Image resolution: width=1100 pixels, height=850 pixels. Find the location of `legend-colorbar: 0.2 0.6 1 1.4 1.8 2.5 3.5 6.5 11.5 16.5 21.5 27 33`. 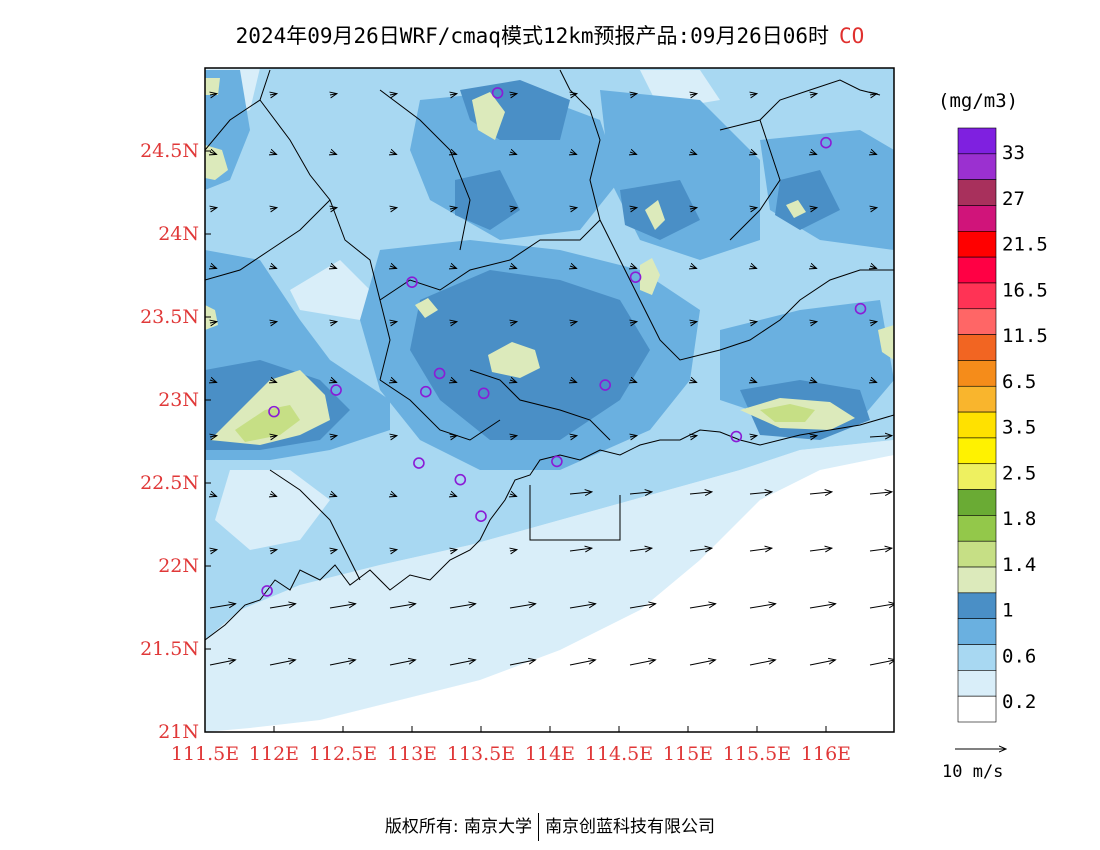

legend-colorbar: 0.2 0.6 1 1.4 1.8 2.5 3.5 6.5 11.5 16.5 21.5 27 33 is located at coordinates (1002, 425).